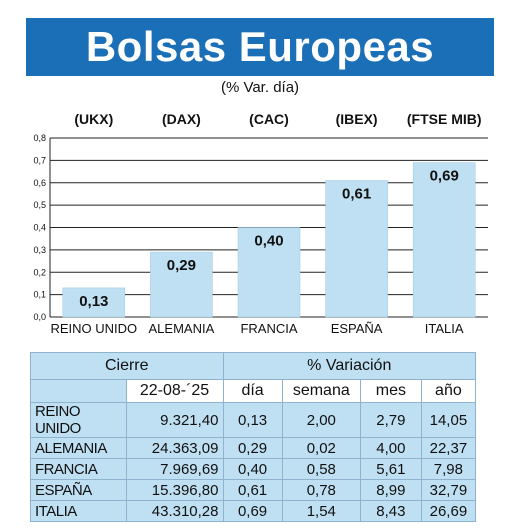 The image size is (520, 532). I want to click on row-semana: 1,54, so click(321, 511).